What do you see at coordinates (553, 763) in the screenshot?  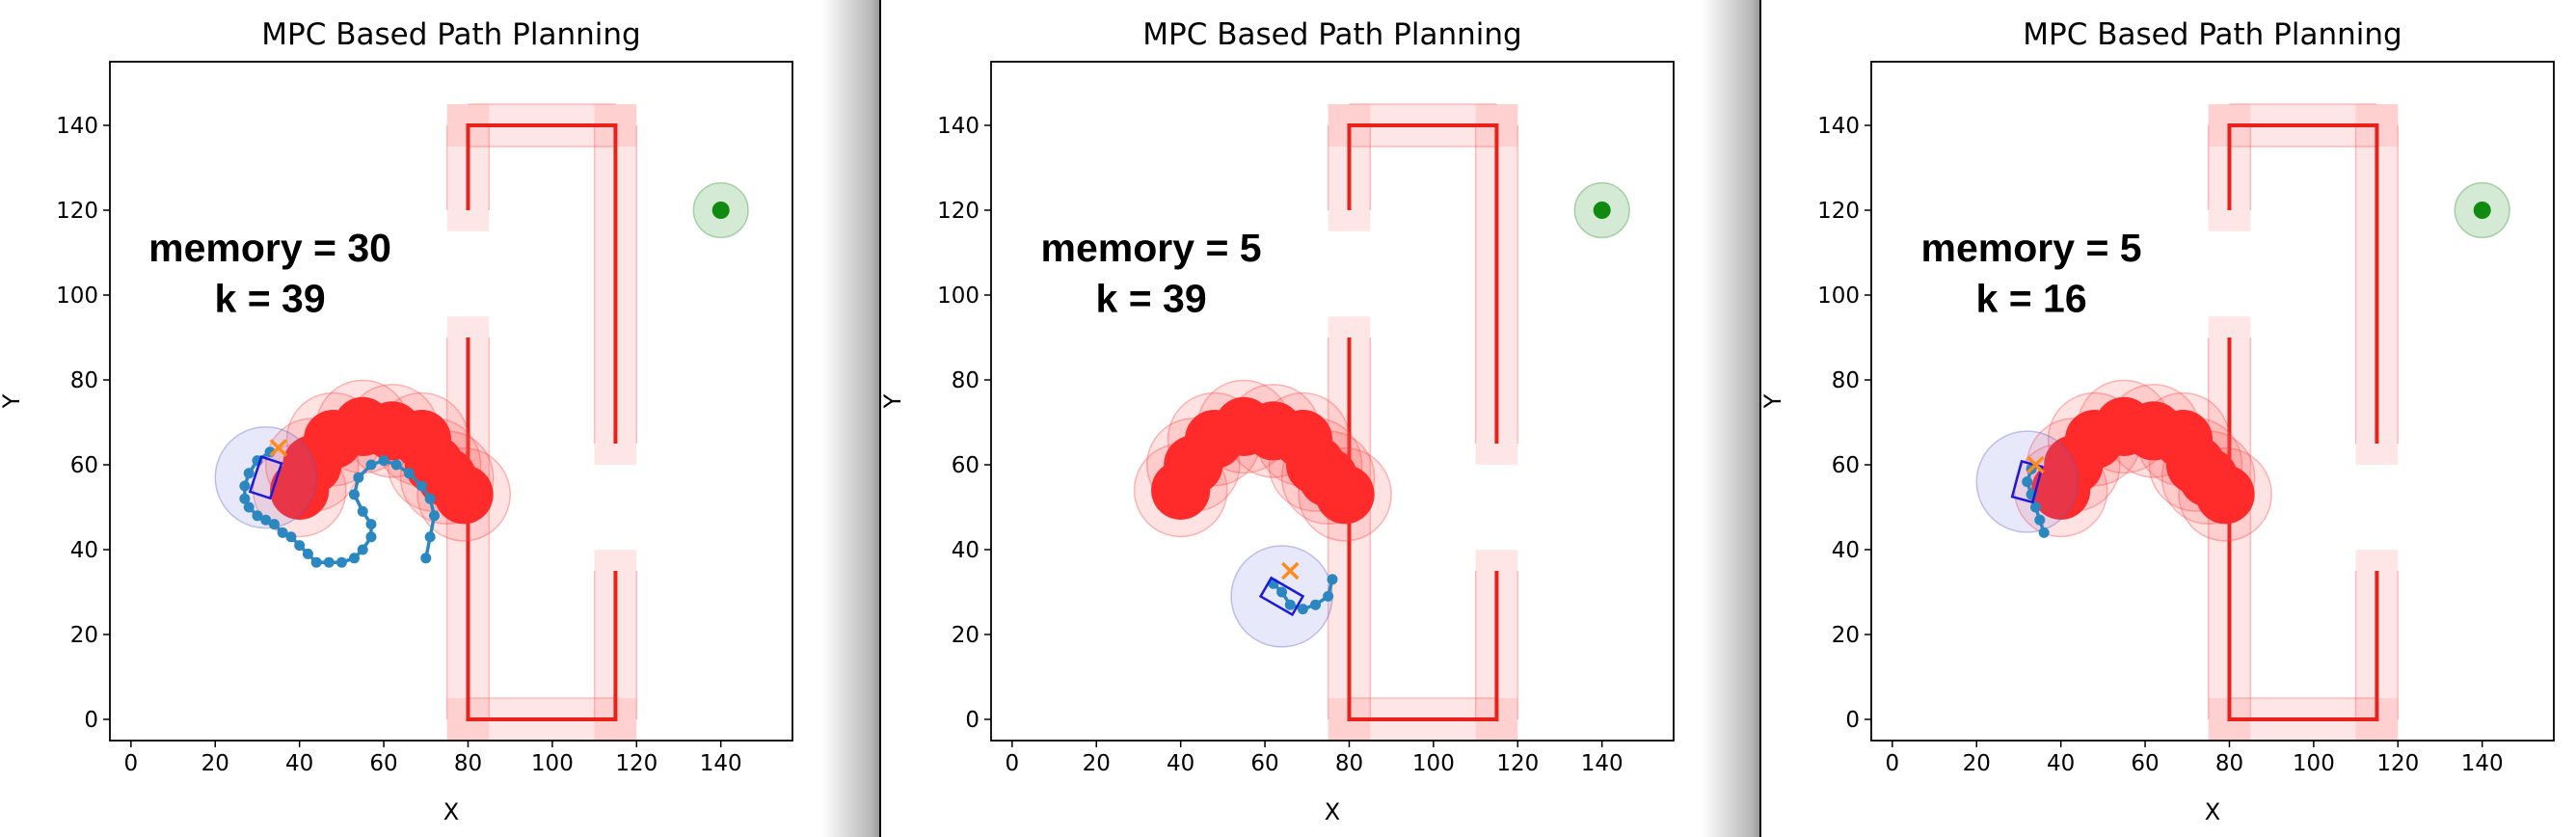 I see `x-tick-label: 100` at bounding box center [553, 763].